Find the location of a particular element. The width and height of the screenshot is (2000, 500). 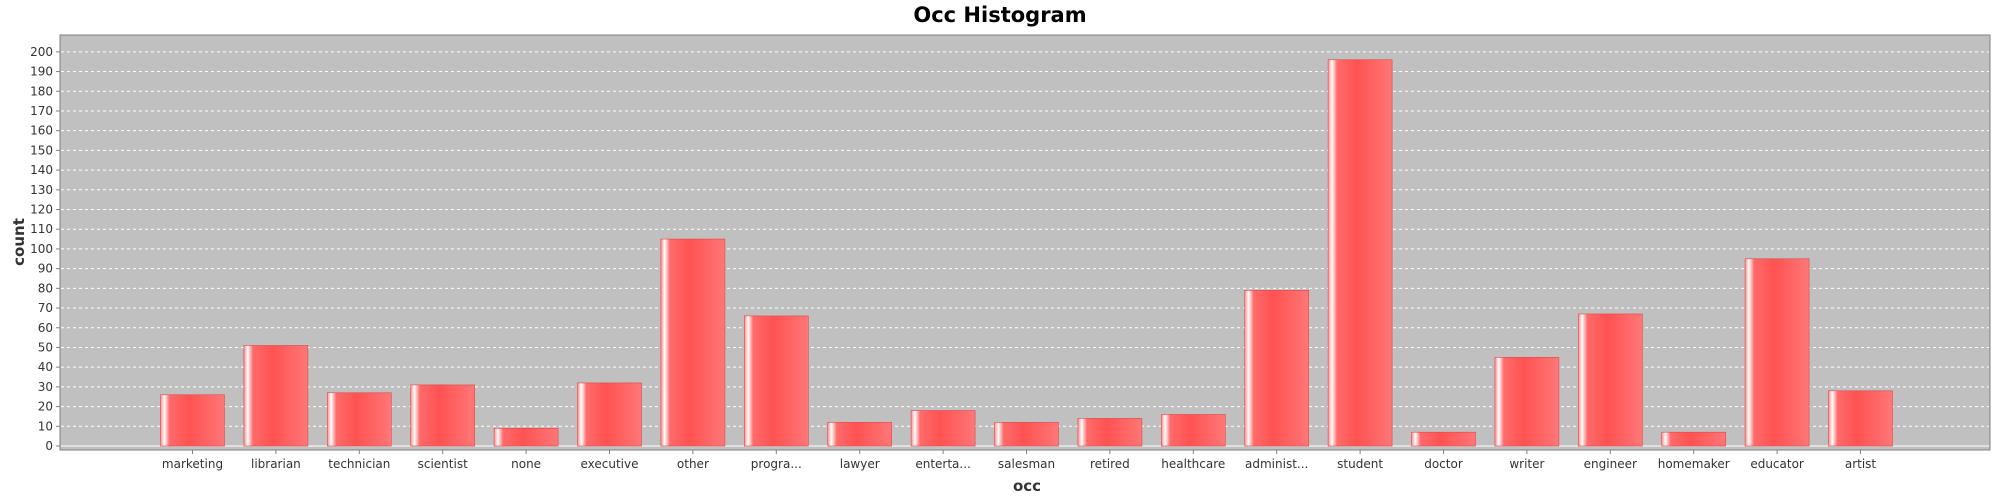

y-tick-label: 80 is located at coordinates (45, 288).